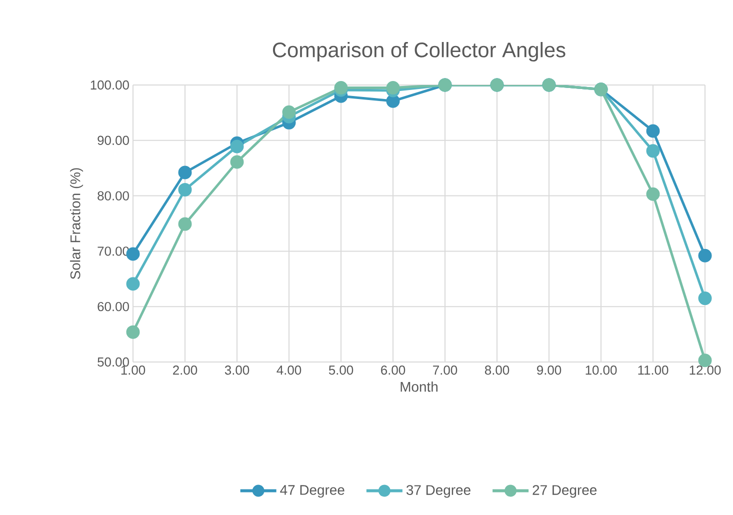  What do you see at coordinates (445, 370) in the screenshot?
I see `x-tick-label: 7.00` at bounding box center [445, 370].